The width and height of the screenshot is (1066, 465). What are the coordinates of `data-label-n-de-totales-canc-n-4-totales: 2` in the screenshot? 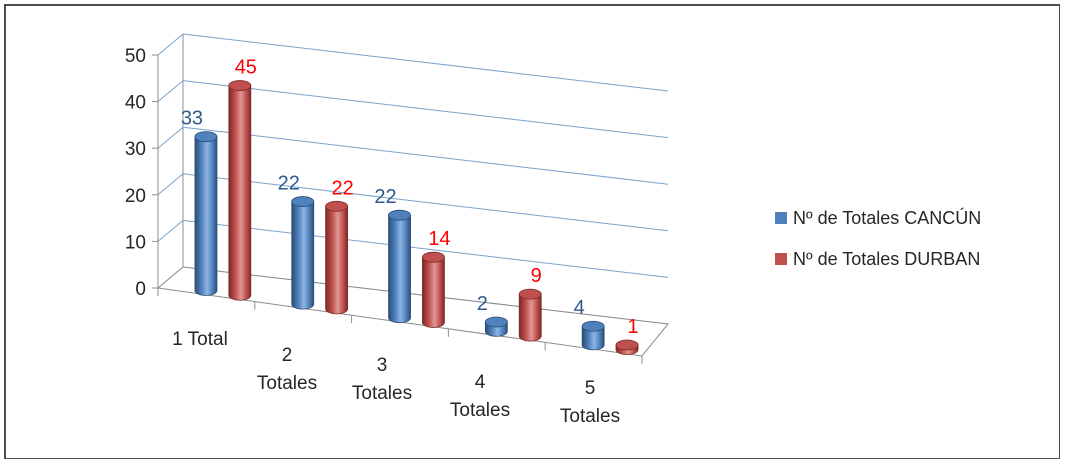 It's located at (482, 304).